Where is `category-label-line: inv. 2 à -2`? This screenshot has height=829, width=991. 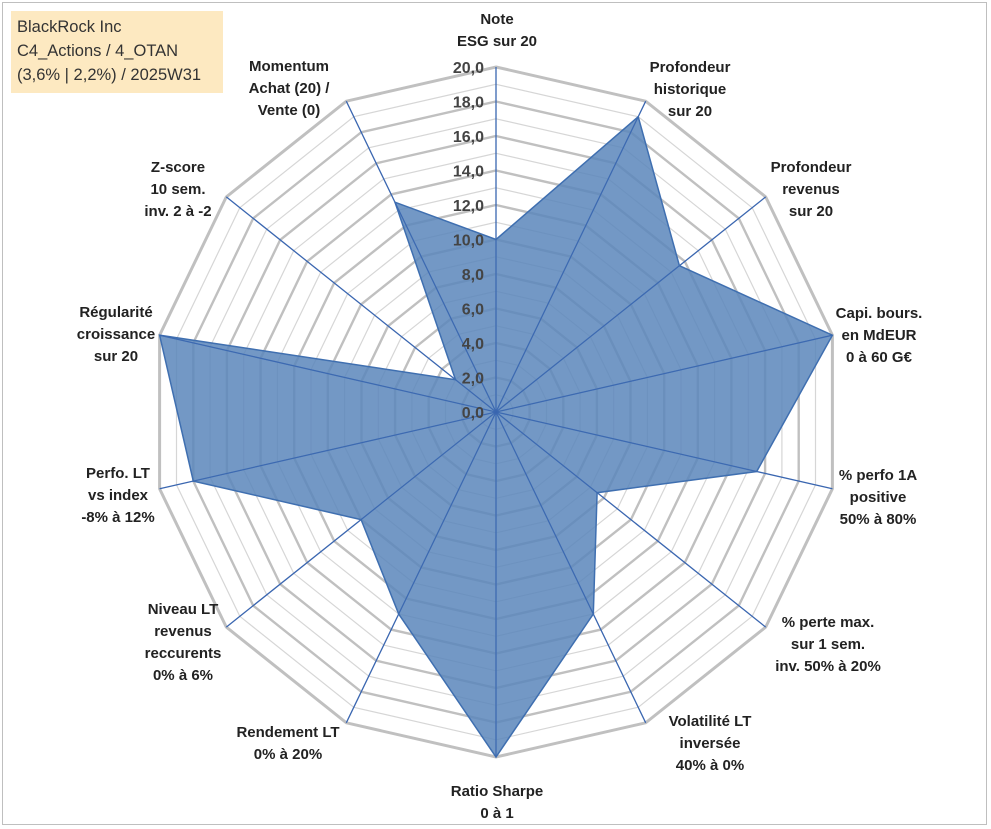 category-label-line: inv. 2 à -2 is located at coordinates (177, 211).